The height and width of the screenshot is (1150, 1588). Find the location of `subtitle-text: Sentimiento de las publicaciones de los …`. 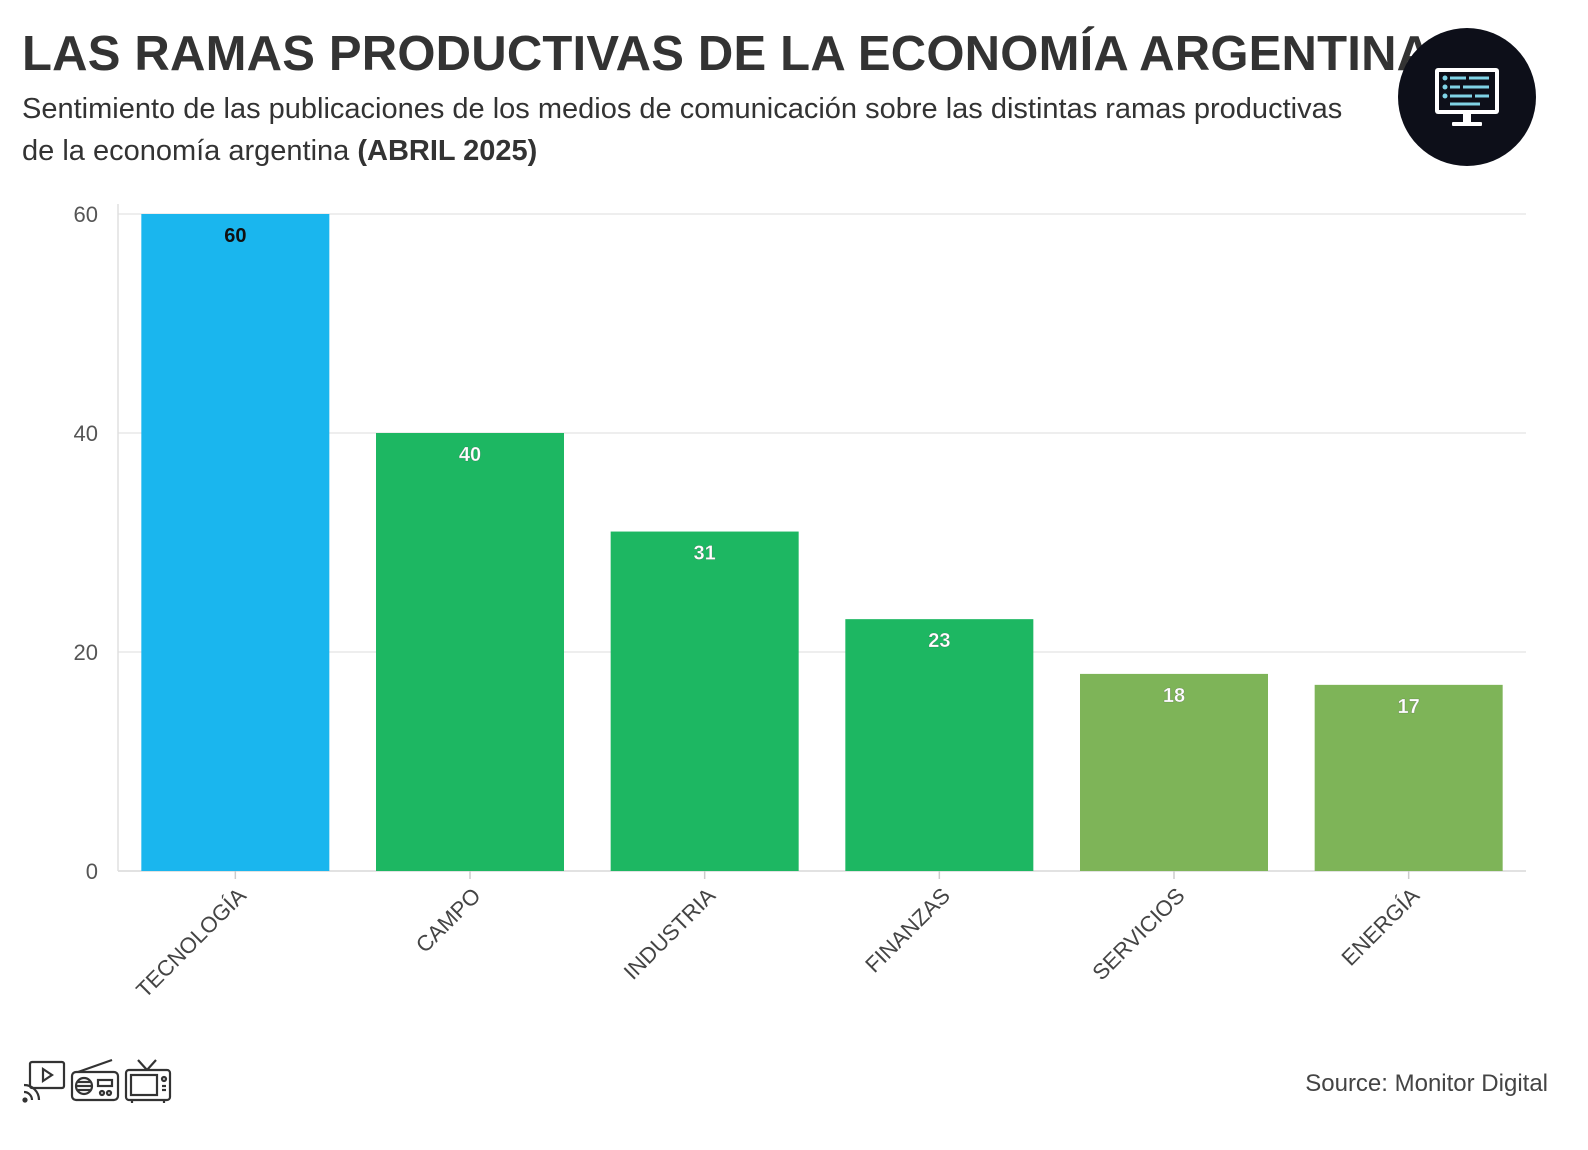

subtitle-text: Sentimiento de las publicaciones de los … is located at coordinates (682, 130).